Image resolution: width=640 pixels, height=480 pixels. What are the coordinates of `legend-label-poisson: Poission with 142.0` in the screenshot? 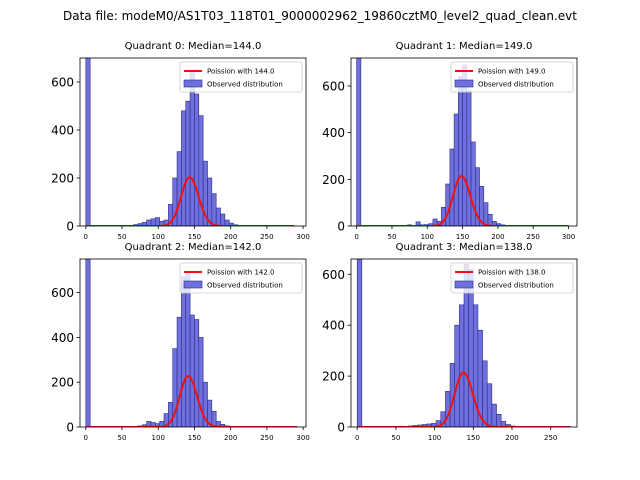 It's located at (241, 273).